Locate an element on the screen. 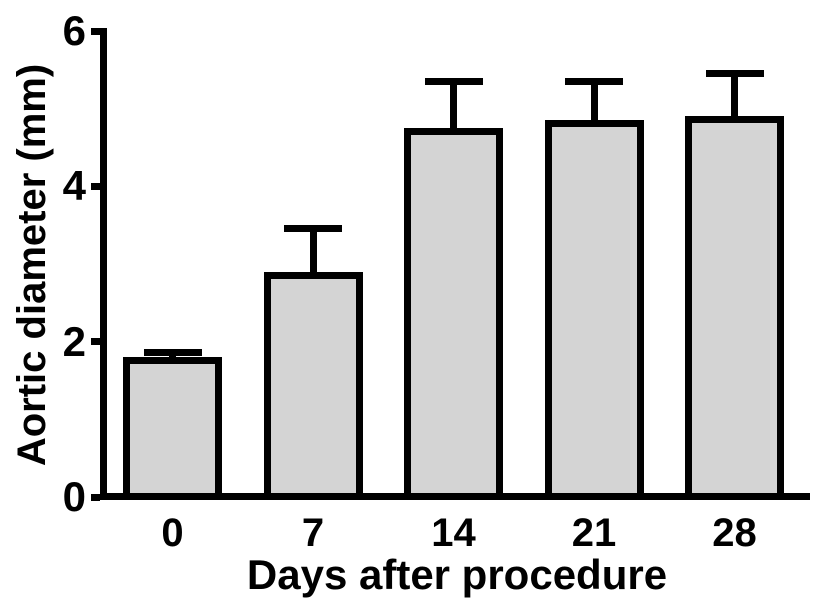  y-tick-label: 0 is located at coordinates (74, 496).